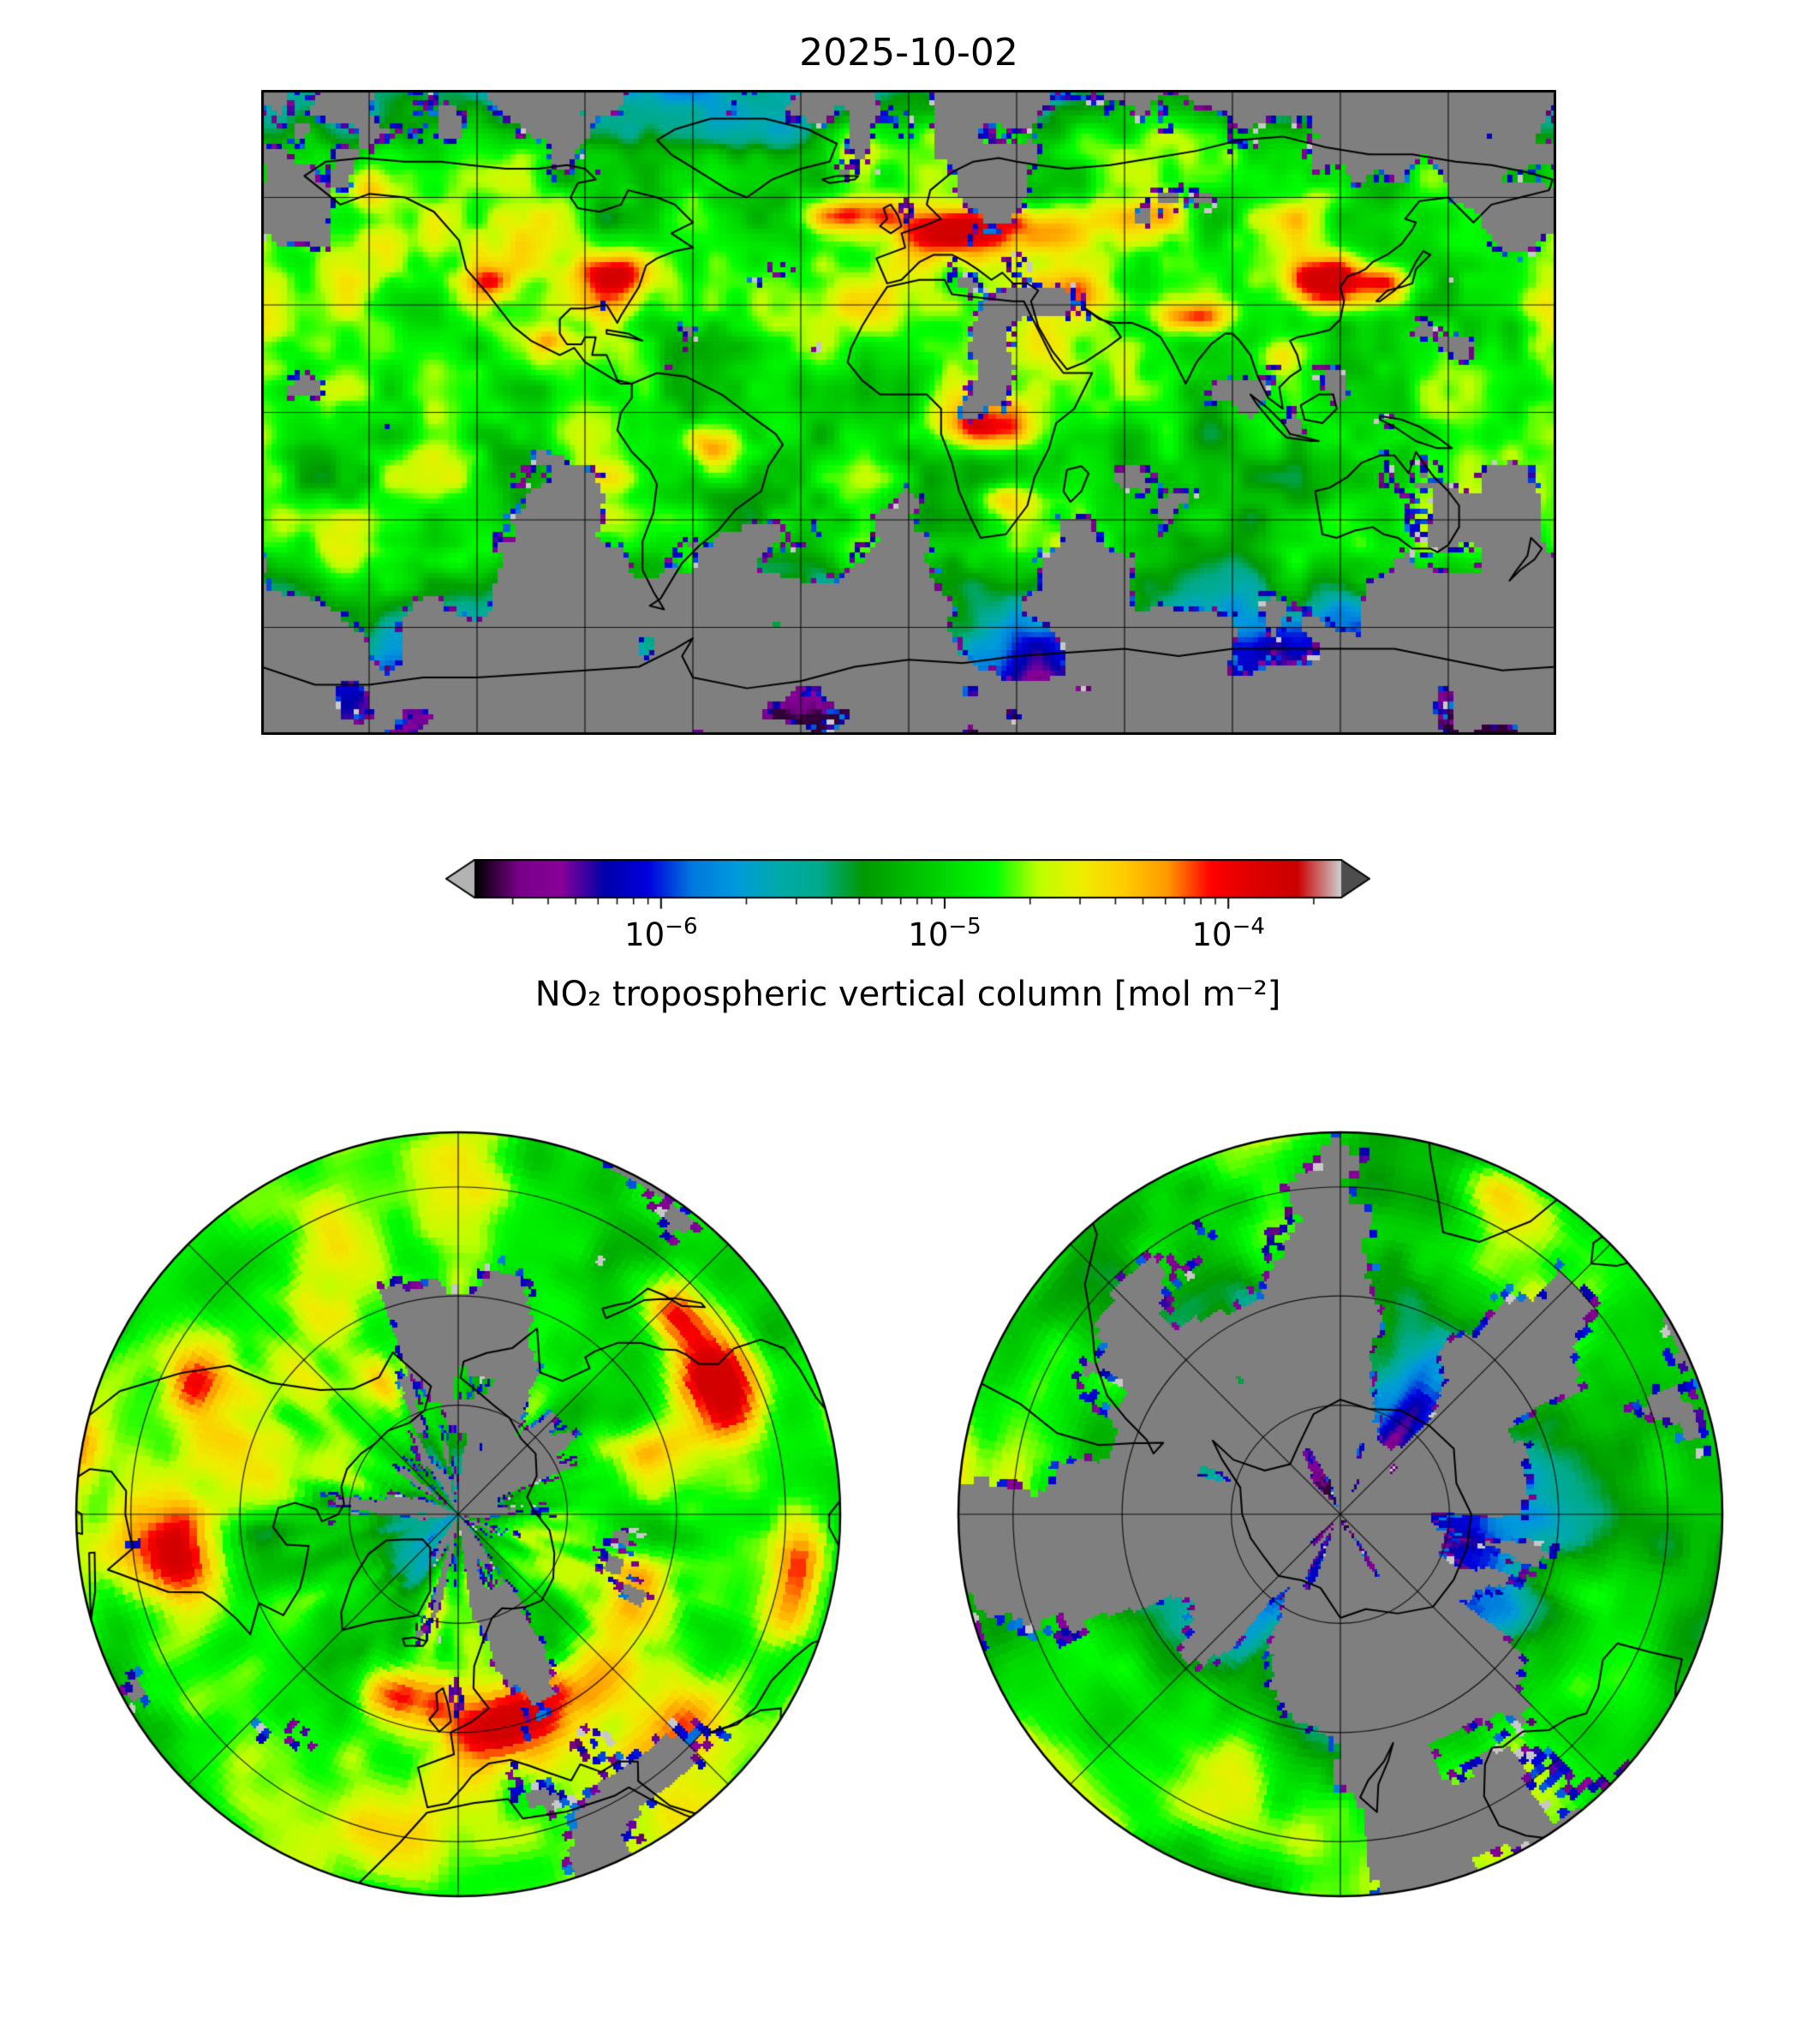 The width and height of the screenshot is (1820, 2023). What do you see at coordinates (965, 927) in the screenshot?
I see `tick-exponent: −5` at bounding box center [965, 927].